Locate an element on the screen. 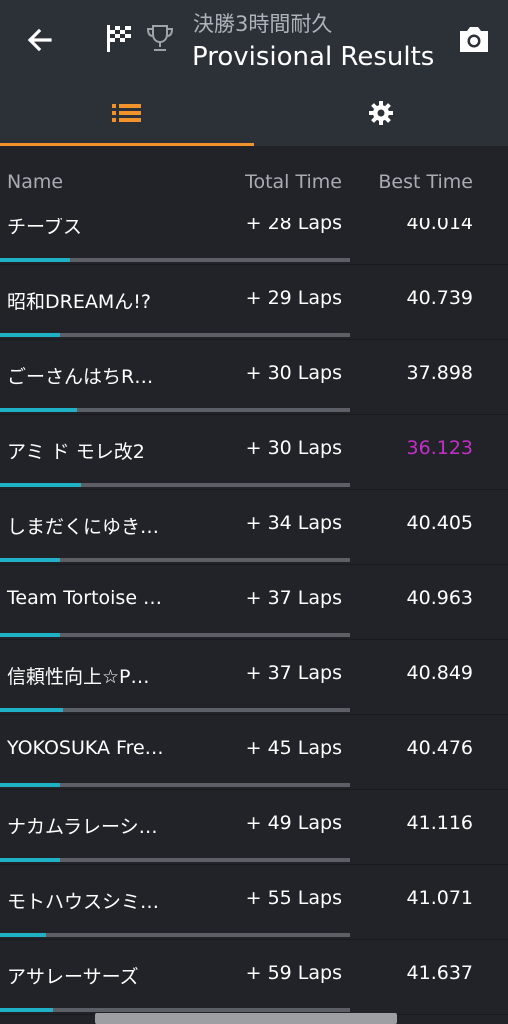 Image resolution: width=508 pixels, height=1024 pixels. total-time: + 28 Laps is located at coordinates (293, 226).